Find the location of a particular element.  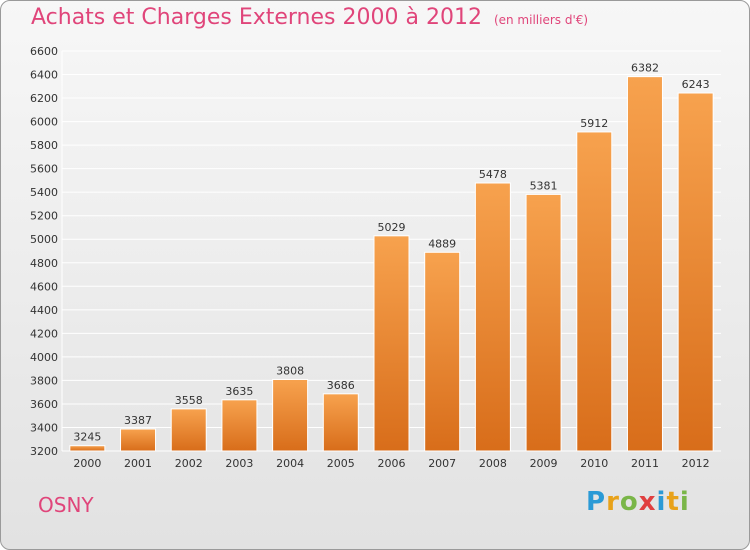

x-tick-label: 2006 is located at coordinates (392, 463).